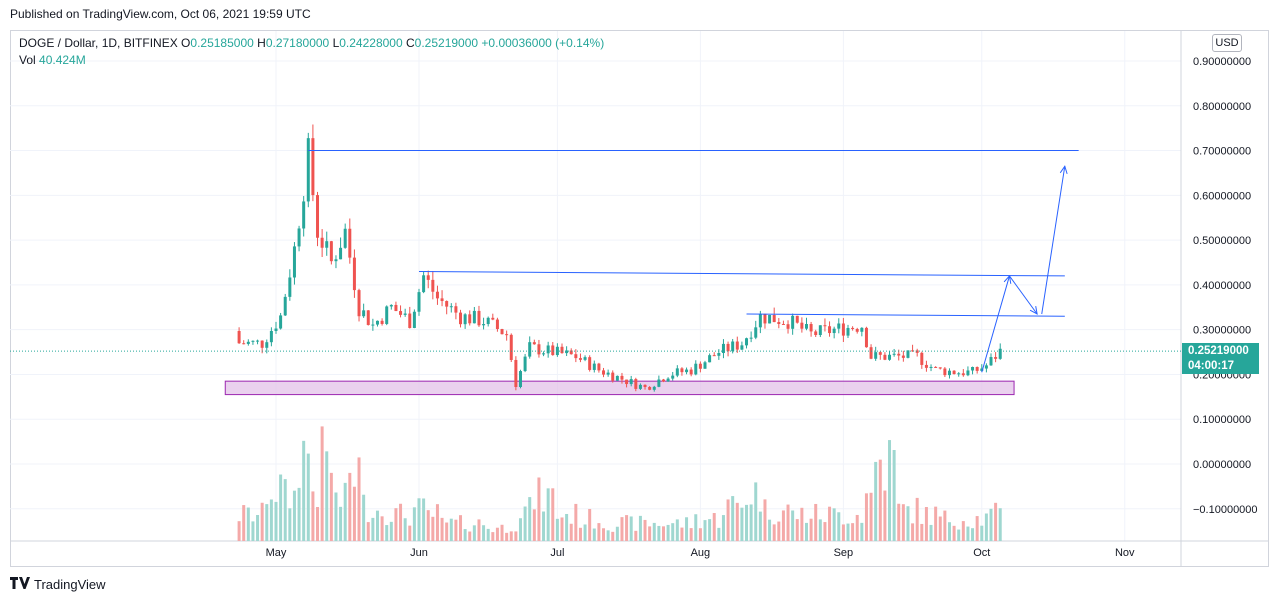 This screenshot has height=602, width=1280. What do you see at coordinates (1222, 465) in the screenshot?
I see `y-tick-label: 0.00000000` at bounding box center [1222, 465].